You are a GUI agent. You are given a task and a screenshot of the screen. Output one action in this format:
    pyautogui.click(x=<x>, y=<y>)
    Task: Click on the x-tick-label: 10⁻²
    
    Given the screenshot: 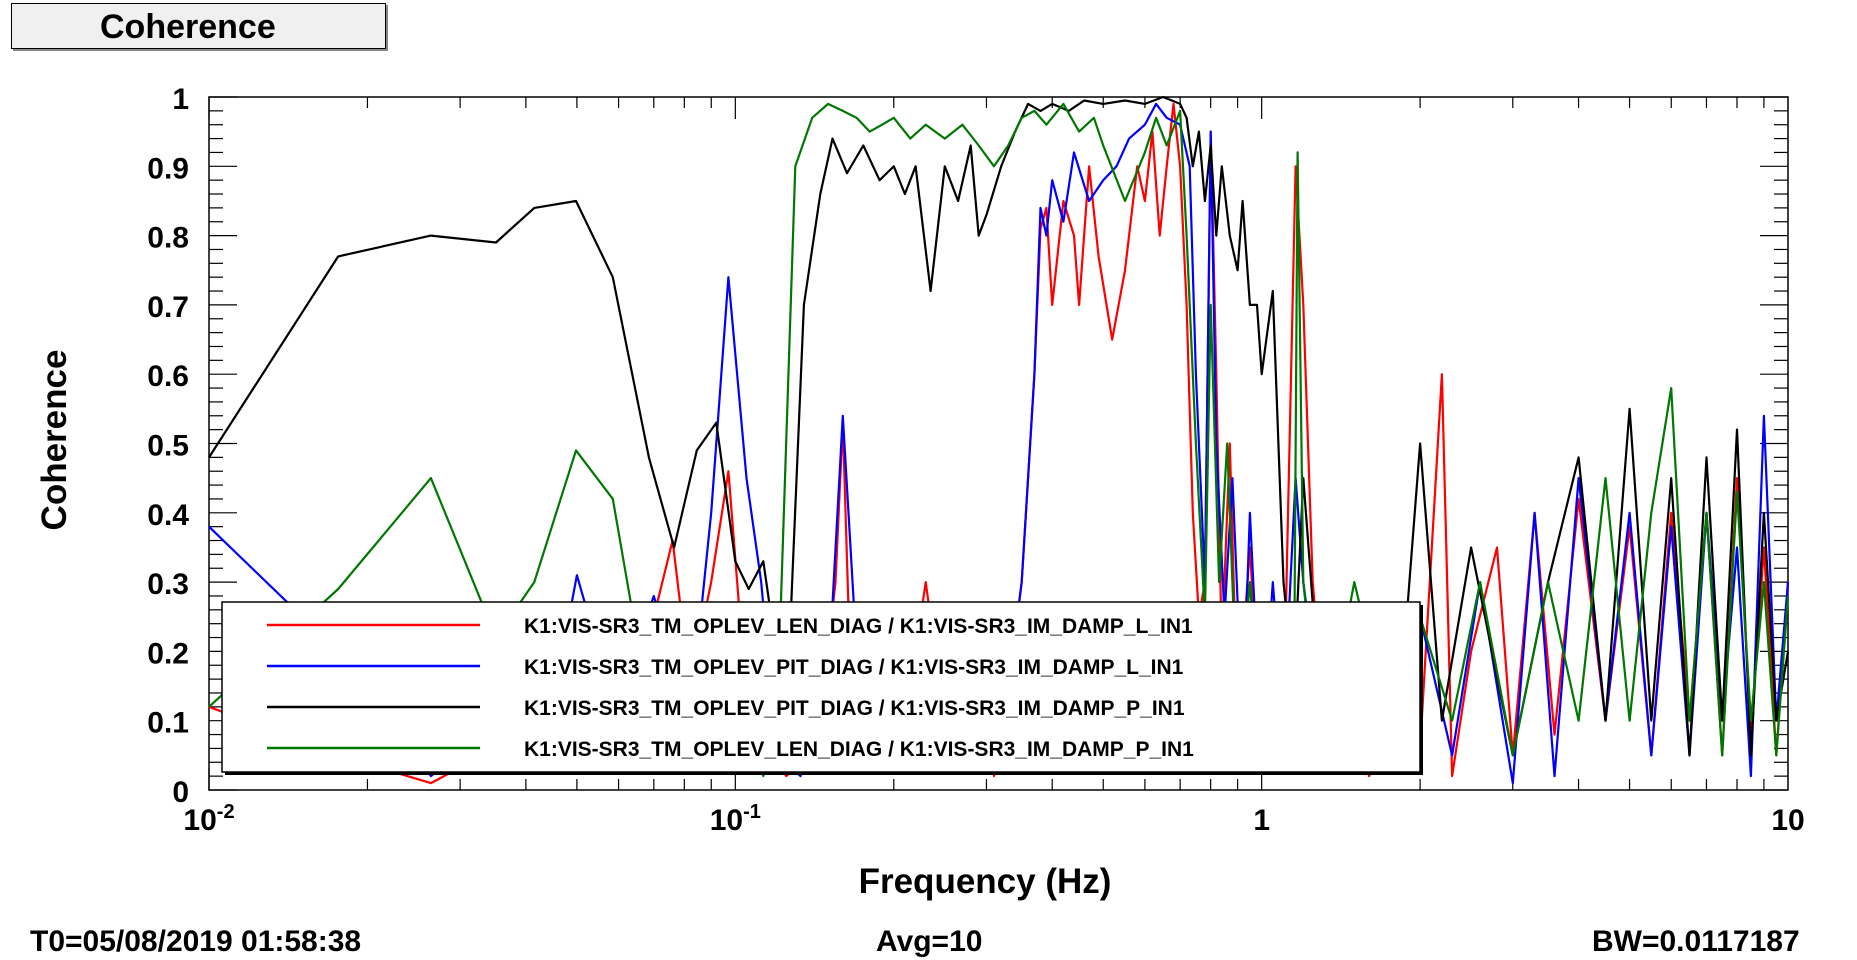 What is the action you would take?
    pyautogui.click(x=208, y=819)
    